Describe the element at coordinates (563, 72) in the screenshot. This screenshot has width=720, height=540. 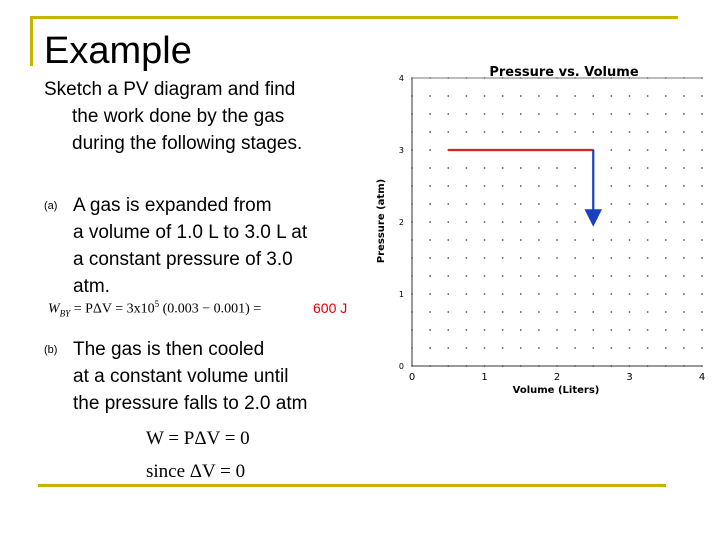
I see `chart-title: Pressure vs. Volume` at that location.